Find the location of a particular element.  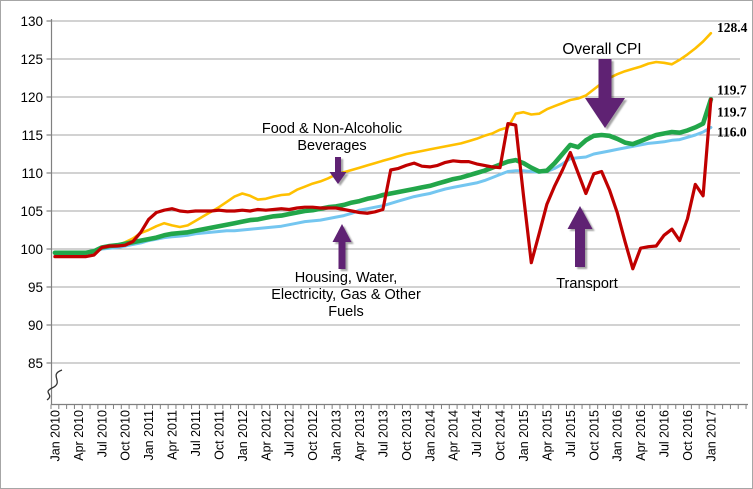

y-axis-label: 130 is located at coordinates (31, 21).